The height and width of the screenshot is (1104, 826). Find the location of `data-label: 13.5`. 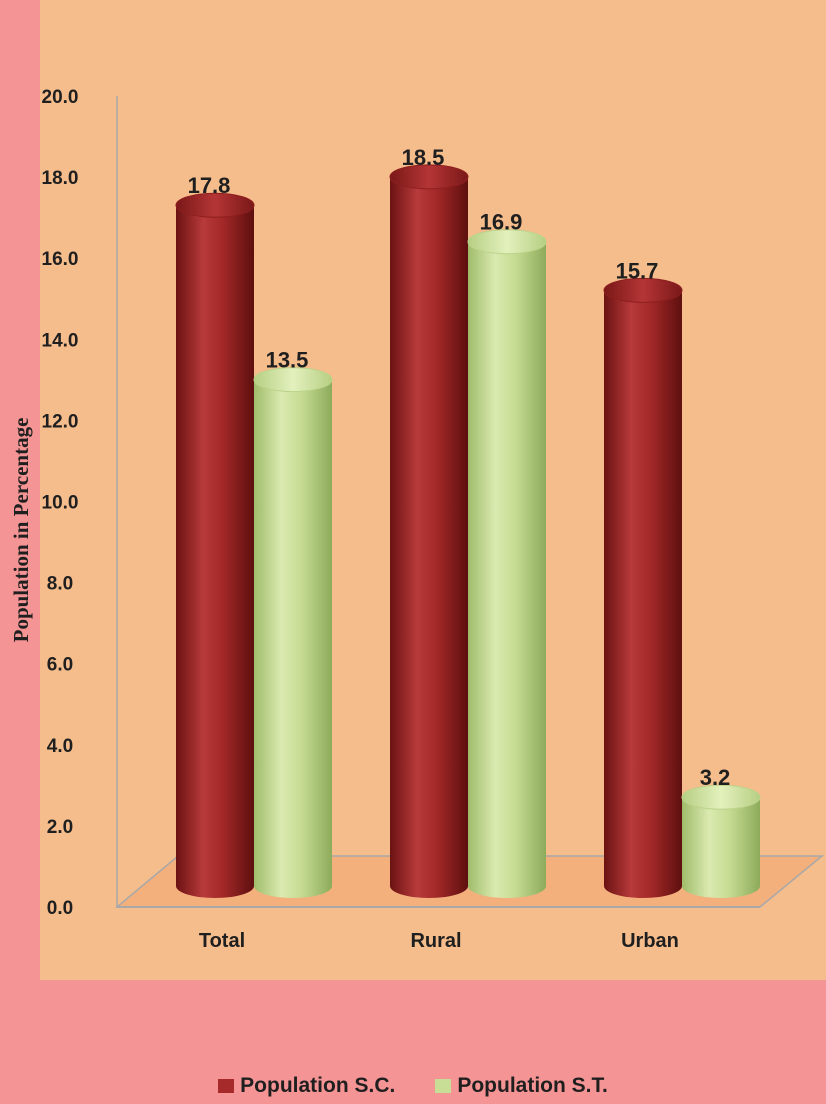

data-label: 13.5 is located at coordinates (287, 360).